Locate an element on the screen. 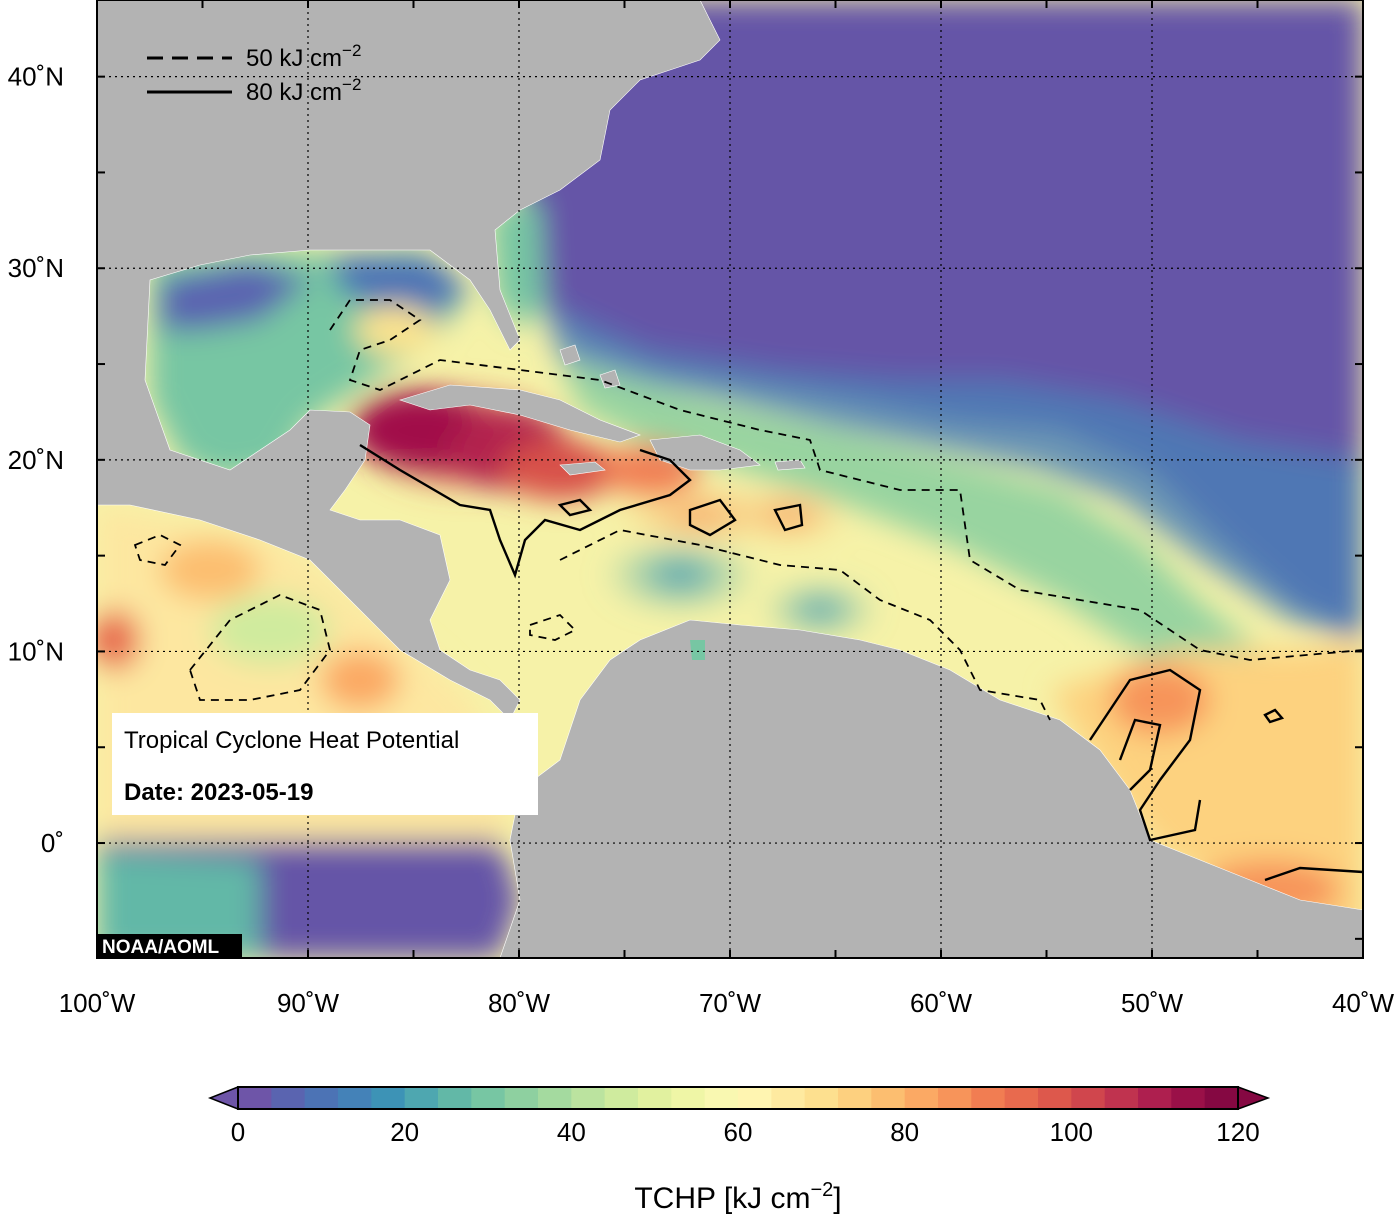 The image size is (1400, 1217). colorbar-frame is located at coordinates (738, 1098).